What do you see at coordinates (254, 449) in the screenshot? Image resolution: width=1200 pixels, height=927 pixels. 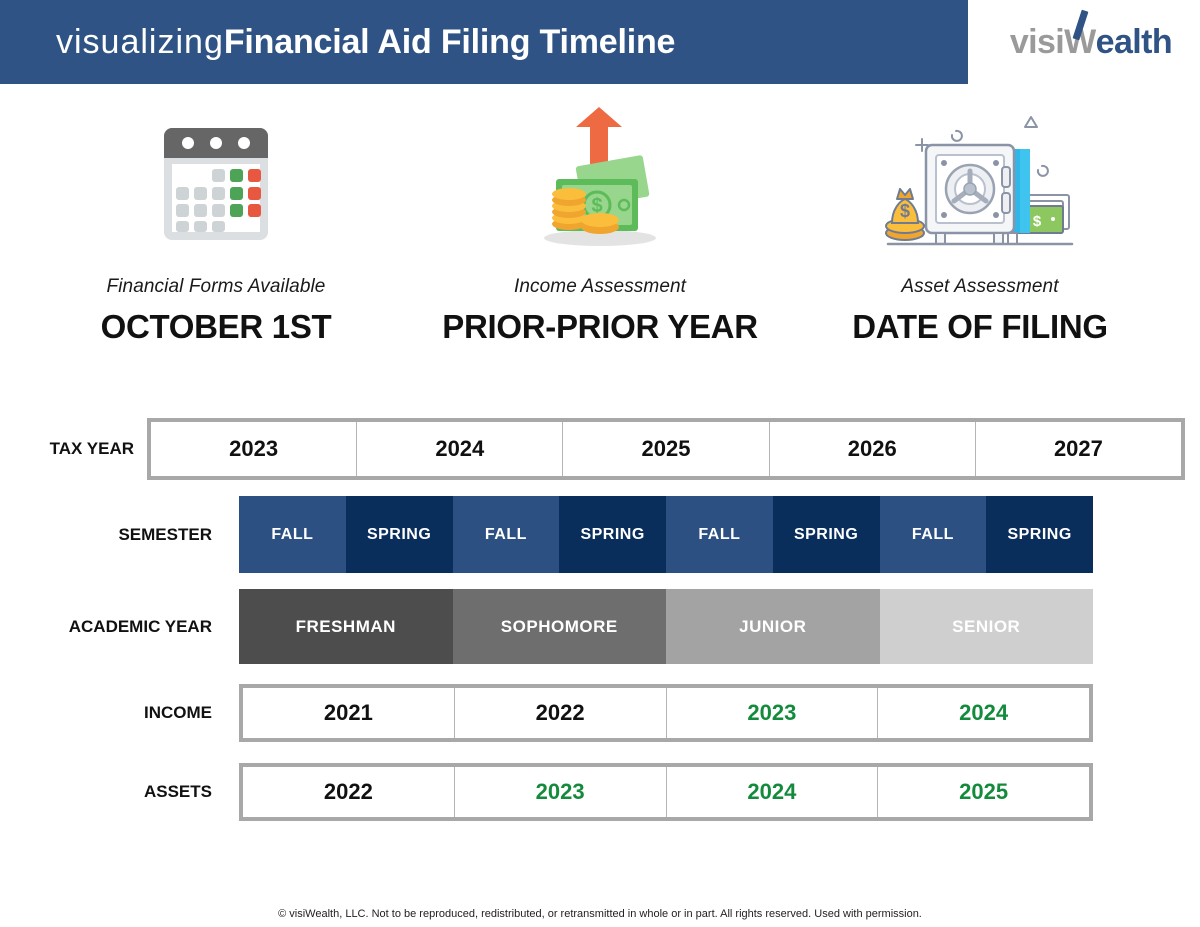 I see `tax-year-cell: 2023` at bounding box center [254, 449].